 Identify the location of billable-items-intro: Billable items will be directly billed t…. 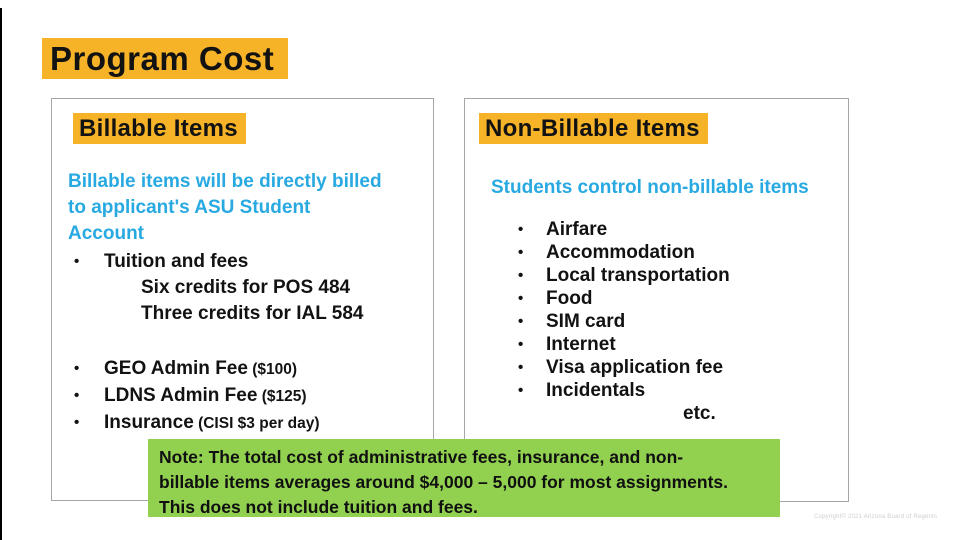
(225, 207).